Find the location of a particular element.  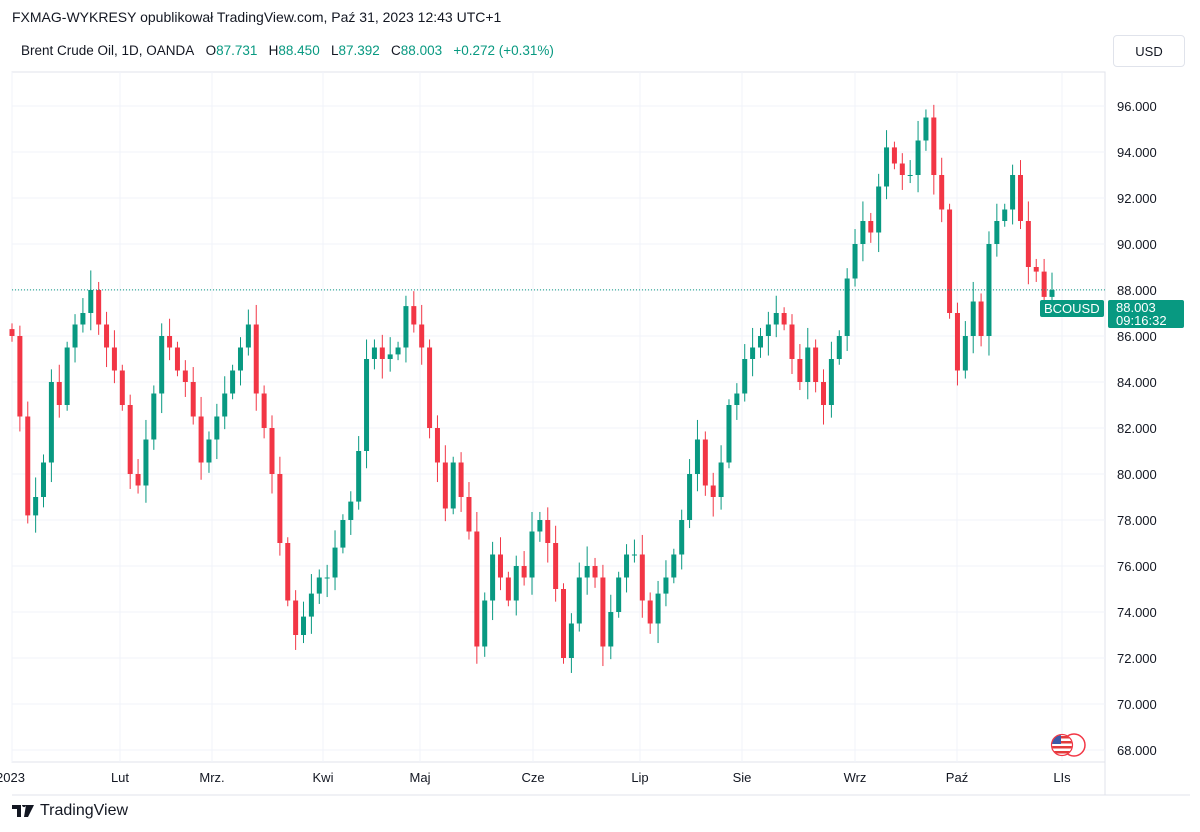

change-value: +0.272 (+0.31%) is located at coordinates (503, 50).